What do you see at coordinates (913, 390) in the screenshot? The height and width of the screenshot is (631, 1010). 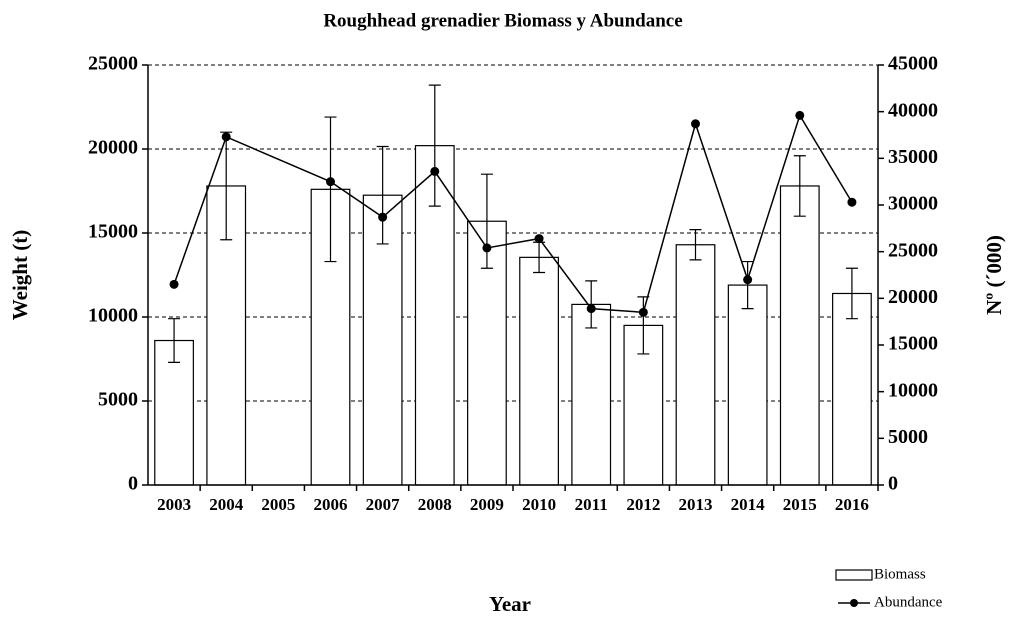 I see `y2-tick-label: 10000` at bounding box center [913, 390].